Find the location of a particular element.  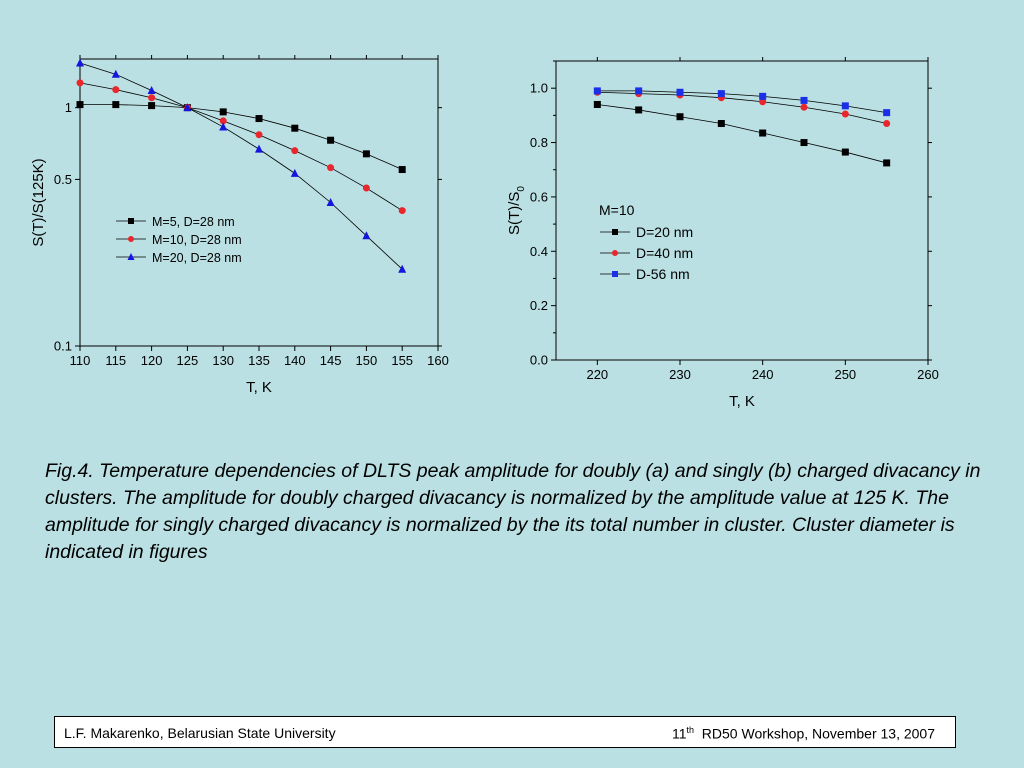

x-tick-label: 260 is located at coordinates (928, 374).